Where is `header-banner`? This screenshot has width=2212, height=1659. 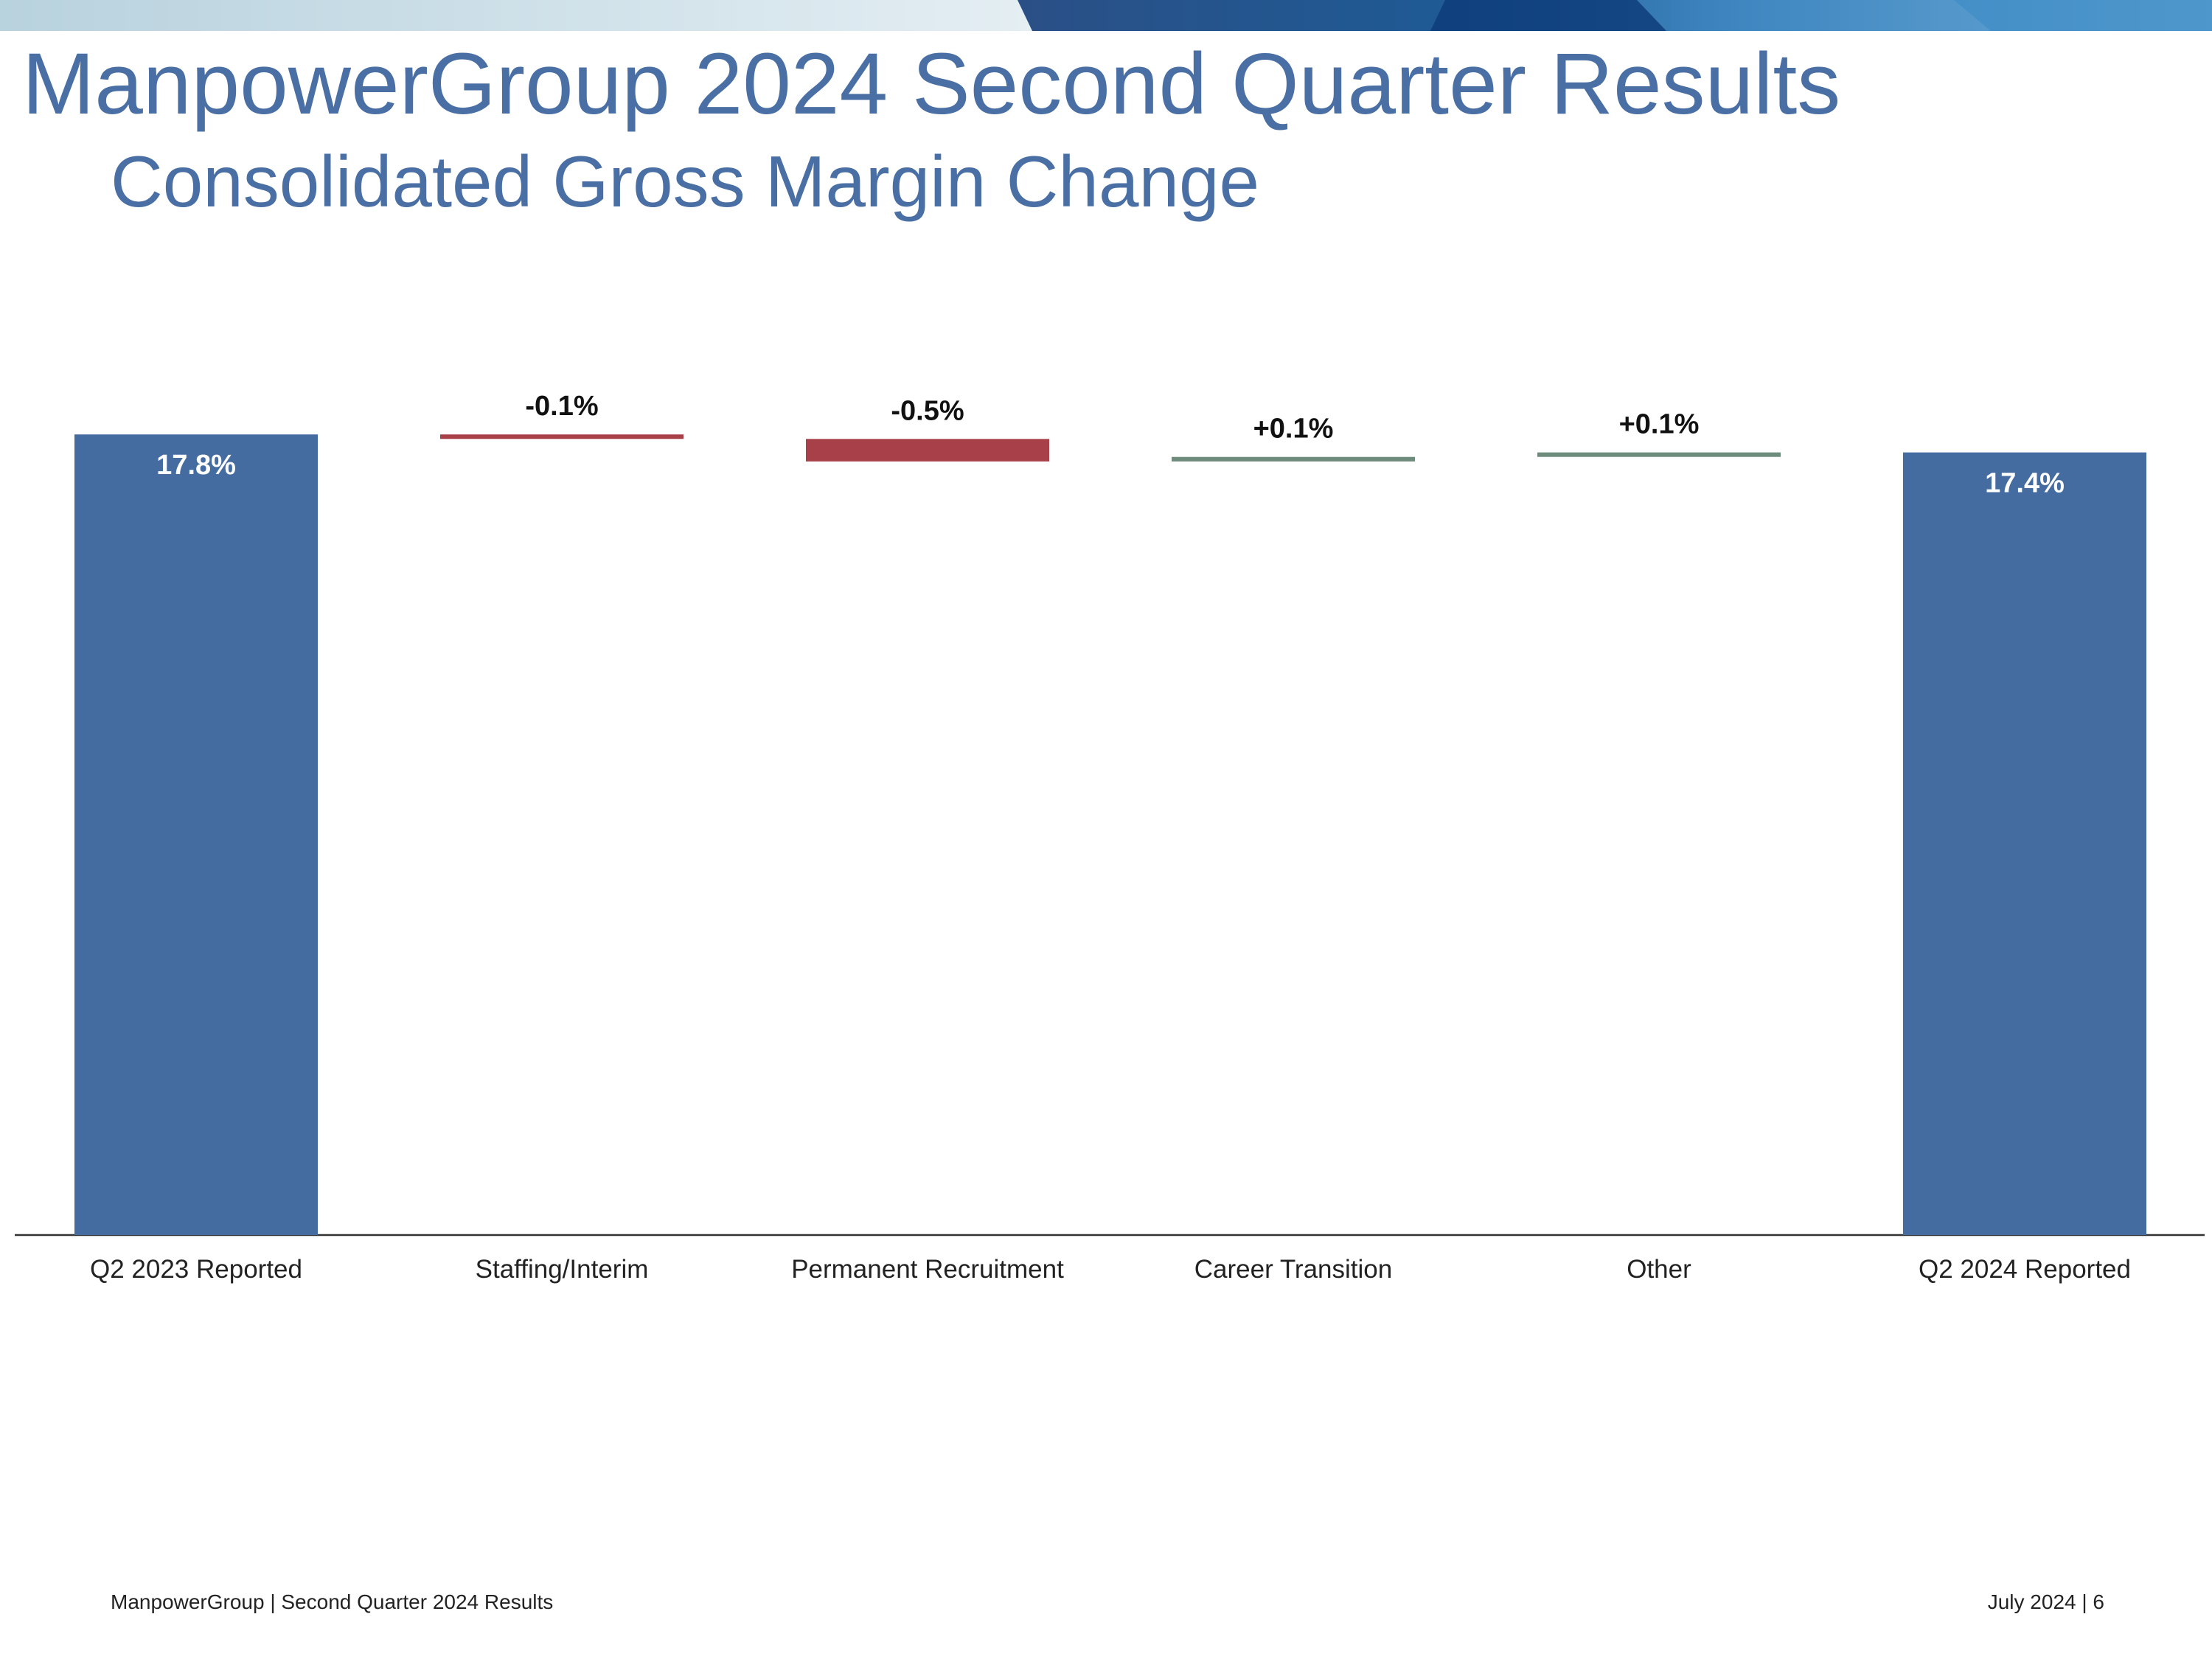
header-banner is located at coordinates (1106, 15).